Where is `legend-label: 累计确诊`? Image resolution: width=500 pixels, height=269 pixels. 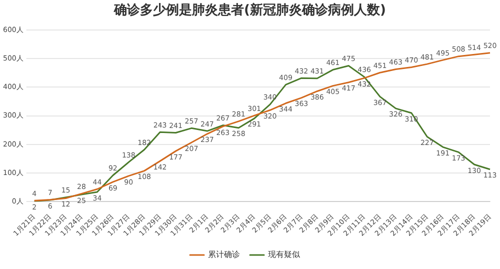
legend-label: 累计确诊 is located at coordinates (224, 255).